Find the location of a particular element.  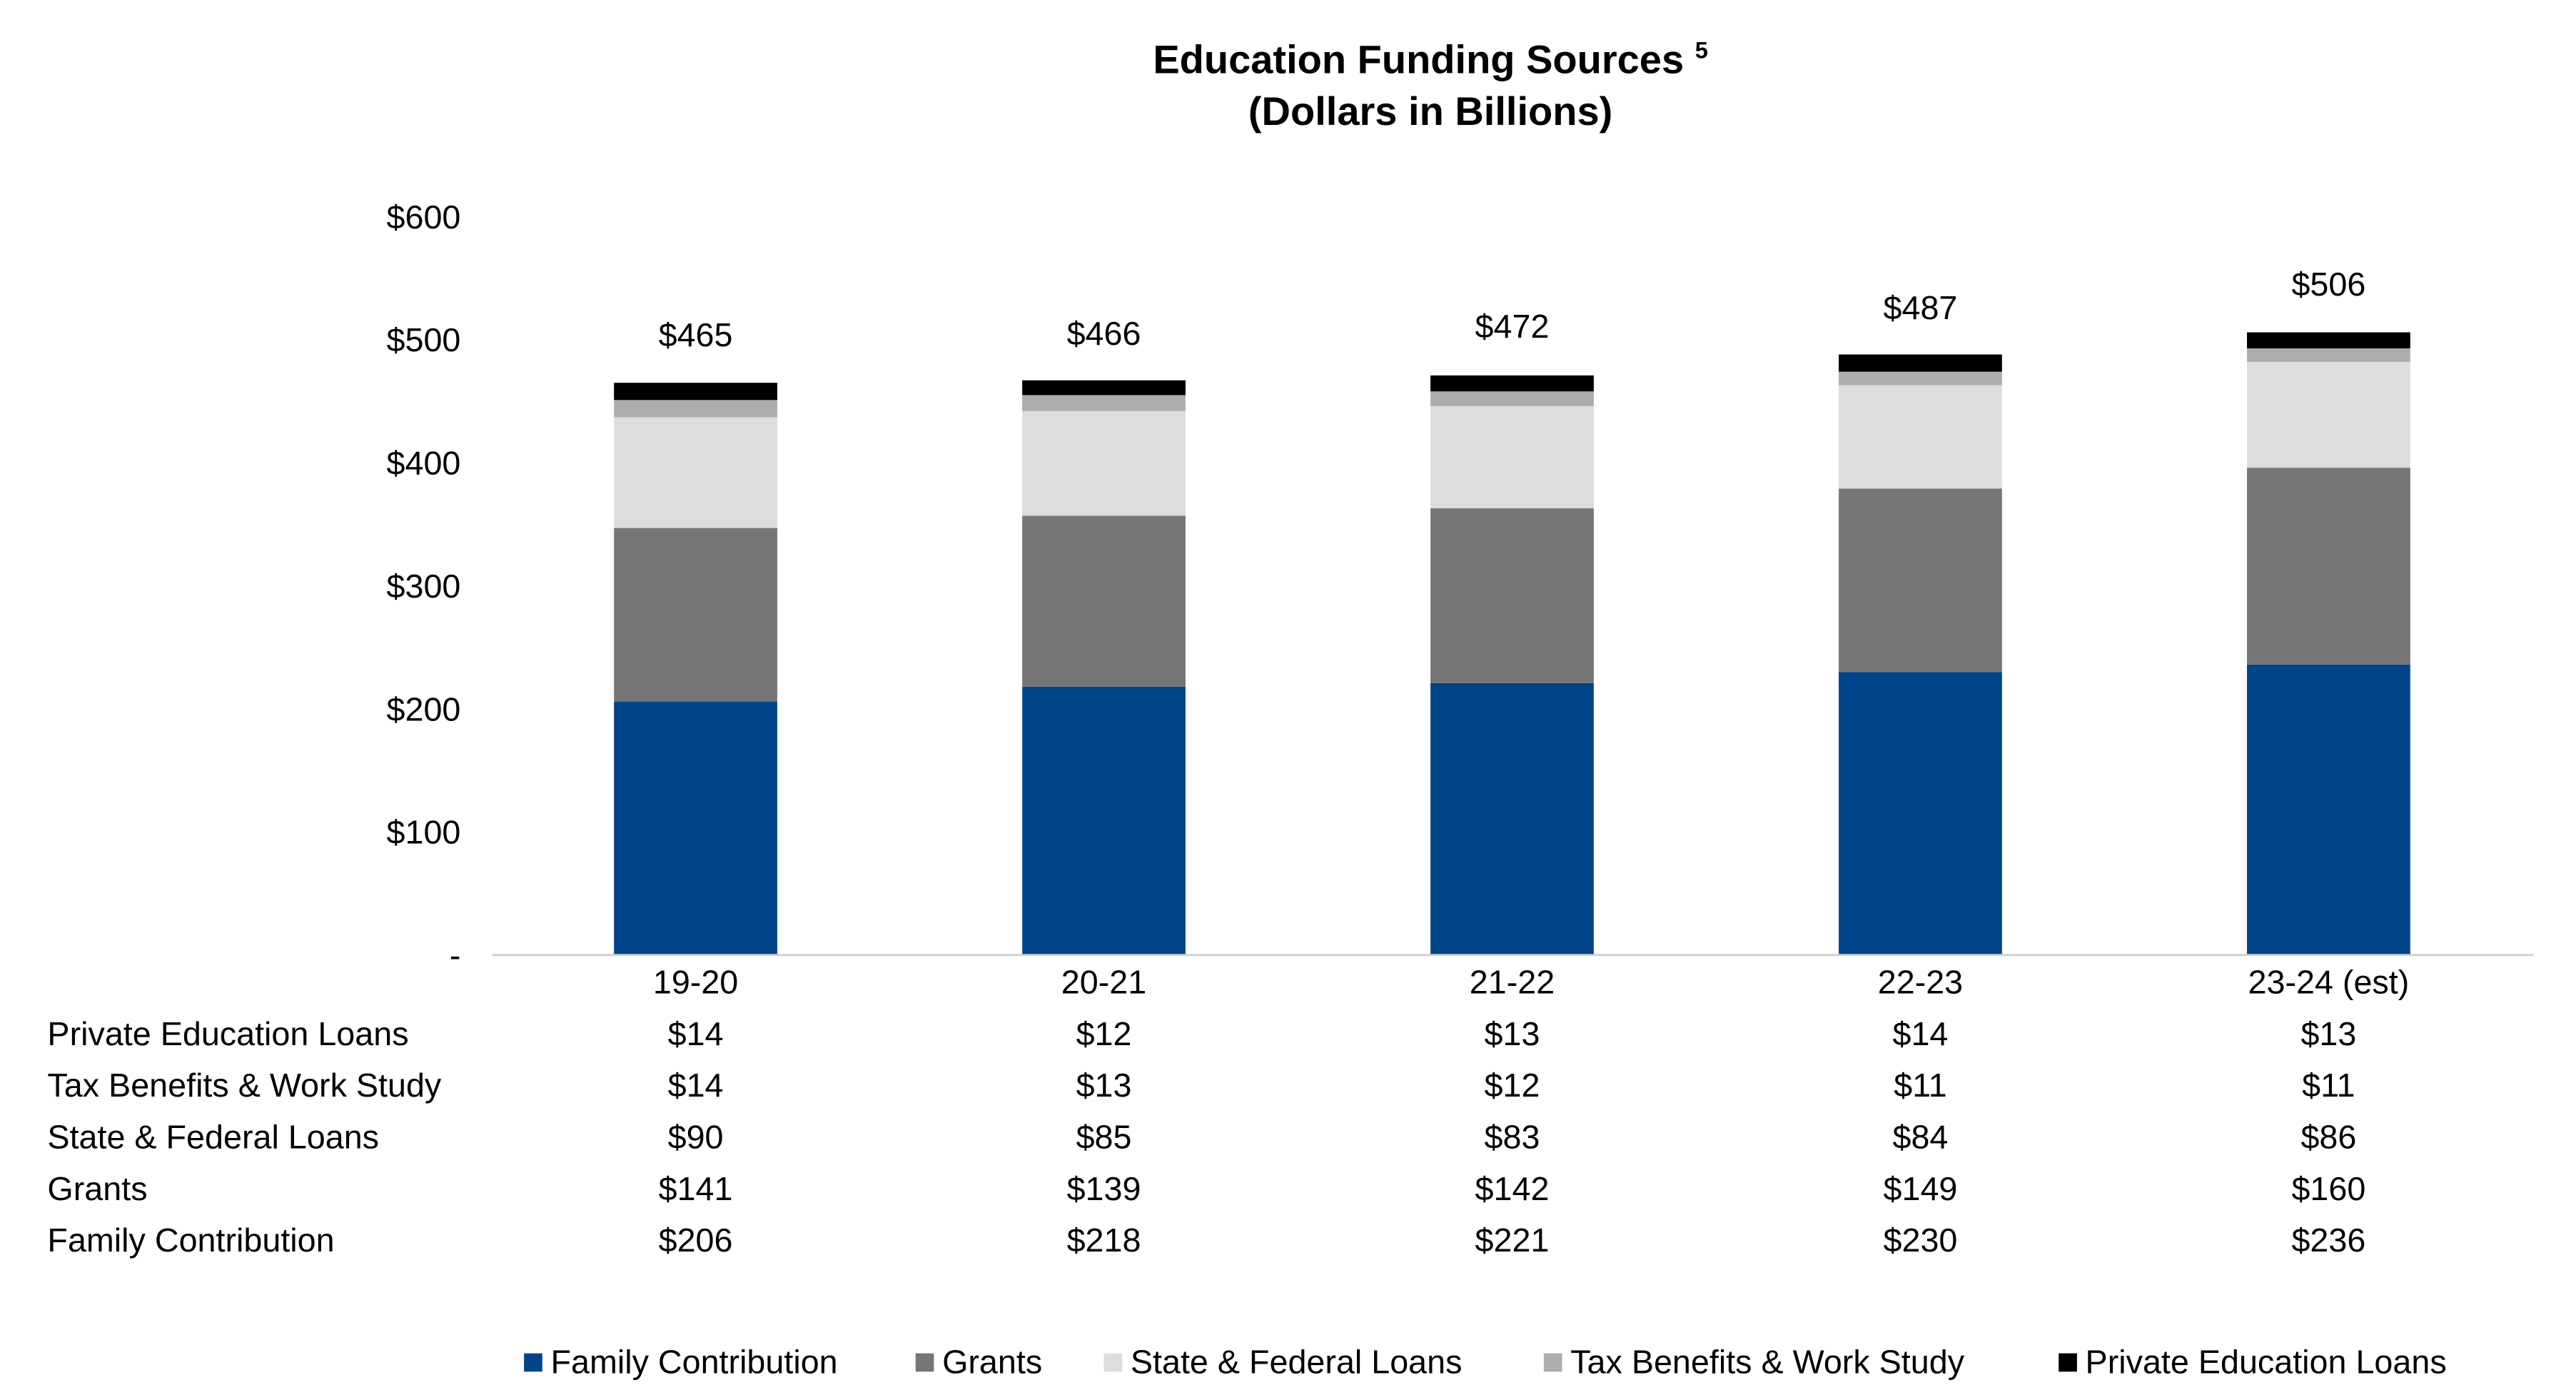

table-cell: $149 is located at coordinates (1921, 1188).